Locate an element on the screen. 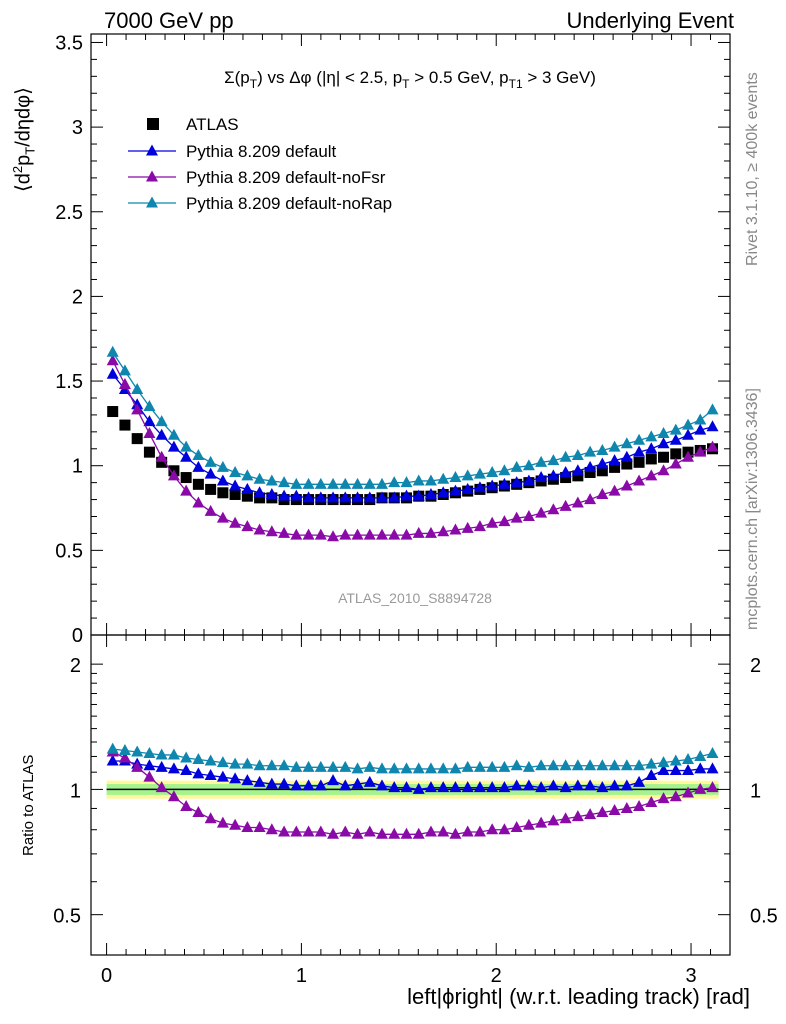  ratio-y-tick-label-right: 1 is located at coordinates (755, 791).